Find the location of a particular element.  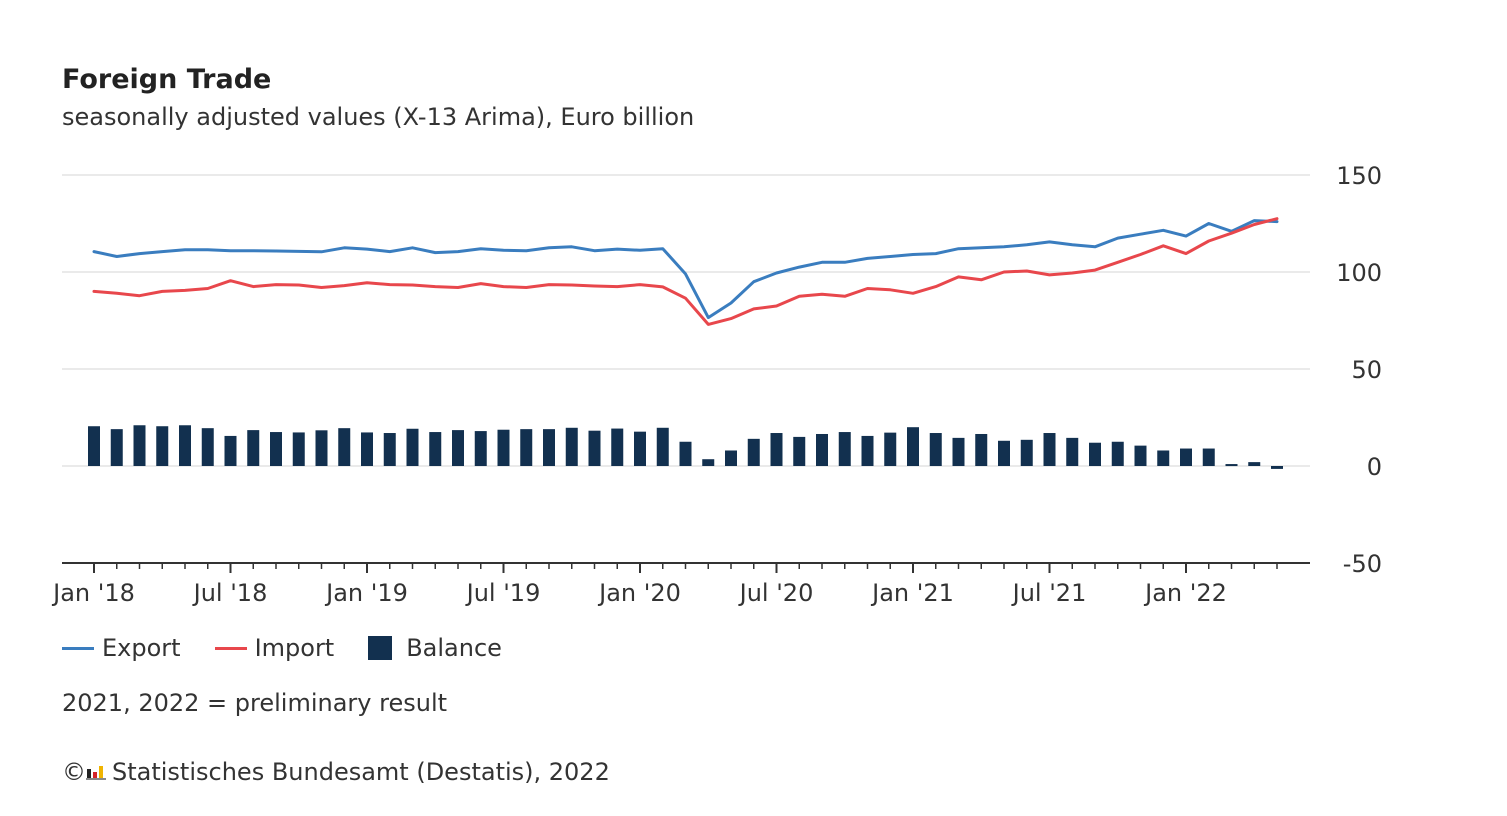

x-tick-label: Jan '18 is located at coordinates (93, 593).